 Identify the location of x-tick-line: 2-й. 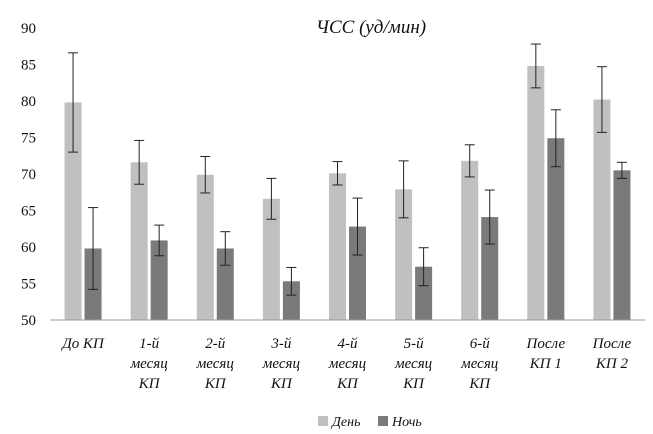
(215, 344).